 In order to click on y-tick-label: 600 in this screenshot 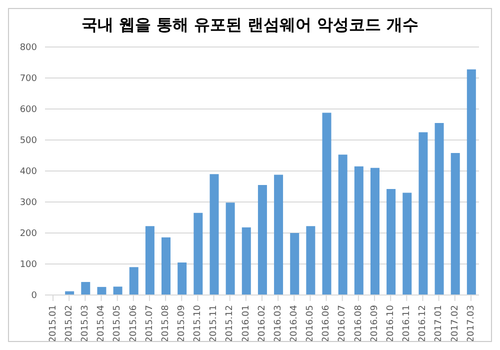, I will do `click(29, 110)`.